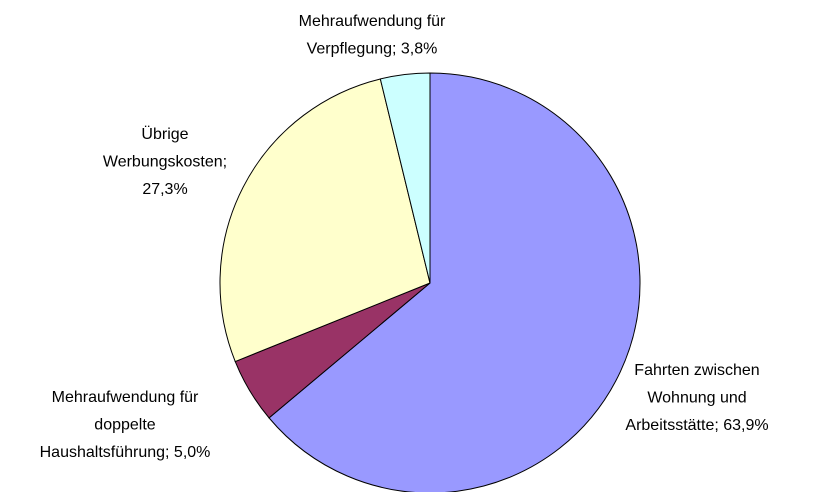 The height and width of the screenshot is (492, 825). I want to click on label-line: Werbungskosten;, so click(165, 162).